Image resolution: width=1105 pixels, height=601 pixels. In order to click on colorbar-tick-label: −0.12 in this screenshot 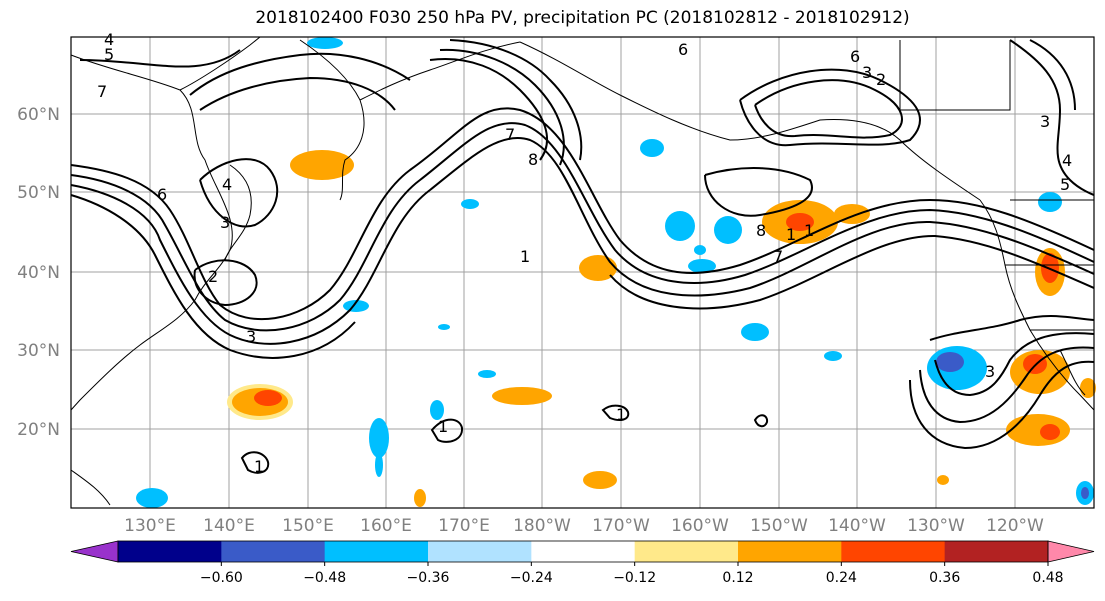, I will do `click(634, 578)`.